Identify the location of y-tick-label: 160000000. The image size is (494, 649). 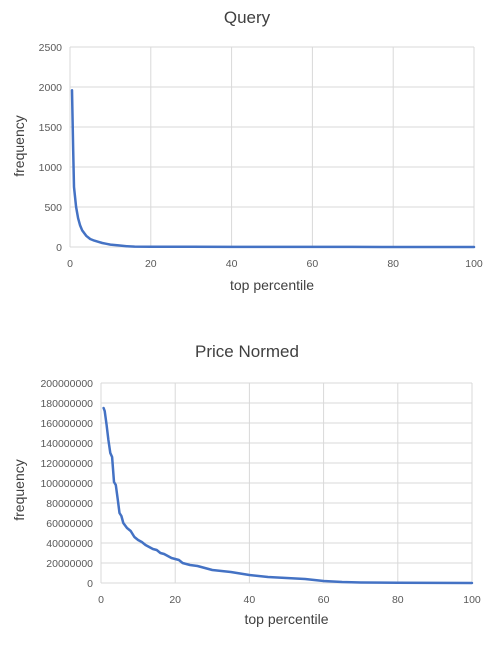
(66, 424).